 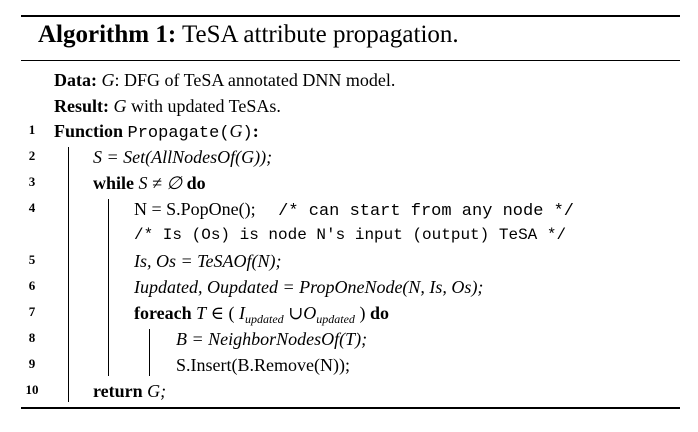 I want to click on function-name: Propagate, so click(x=173, y=133).